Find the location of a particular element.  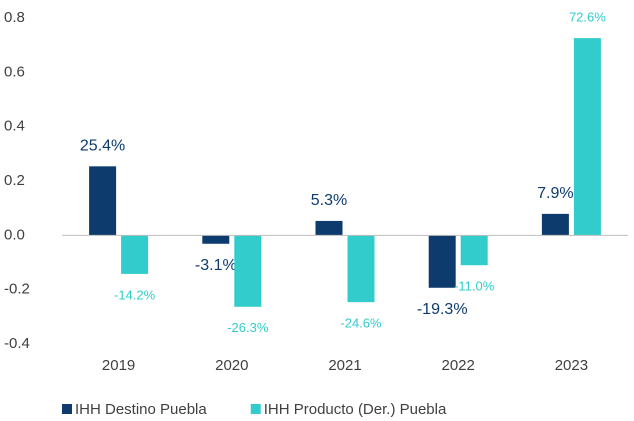

data-label: -19.3% is located at coordinates (442, 309).